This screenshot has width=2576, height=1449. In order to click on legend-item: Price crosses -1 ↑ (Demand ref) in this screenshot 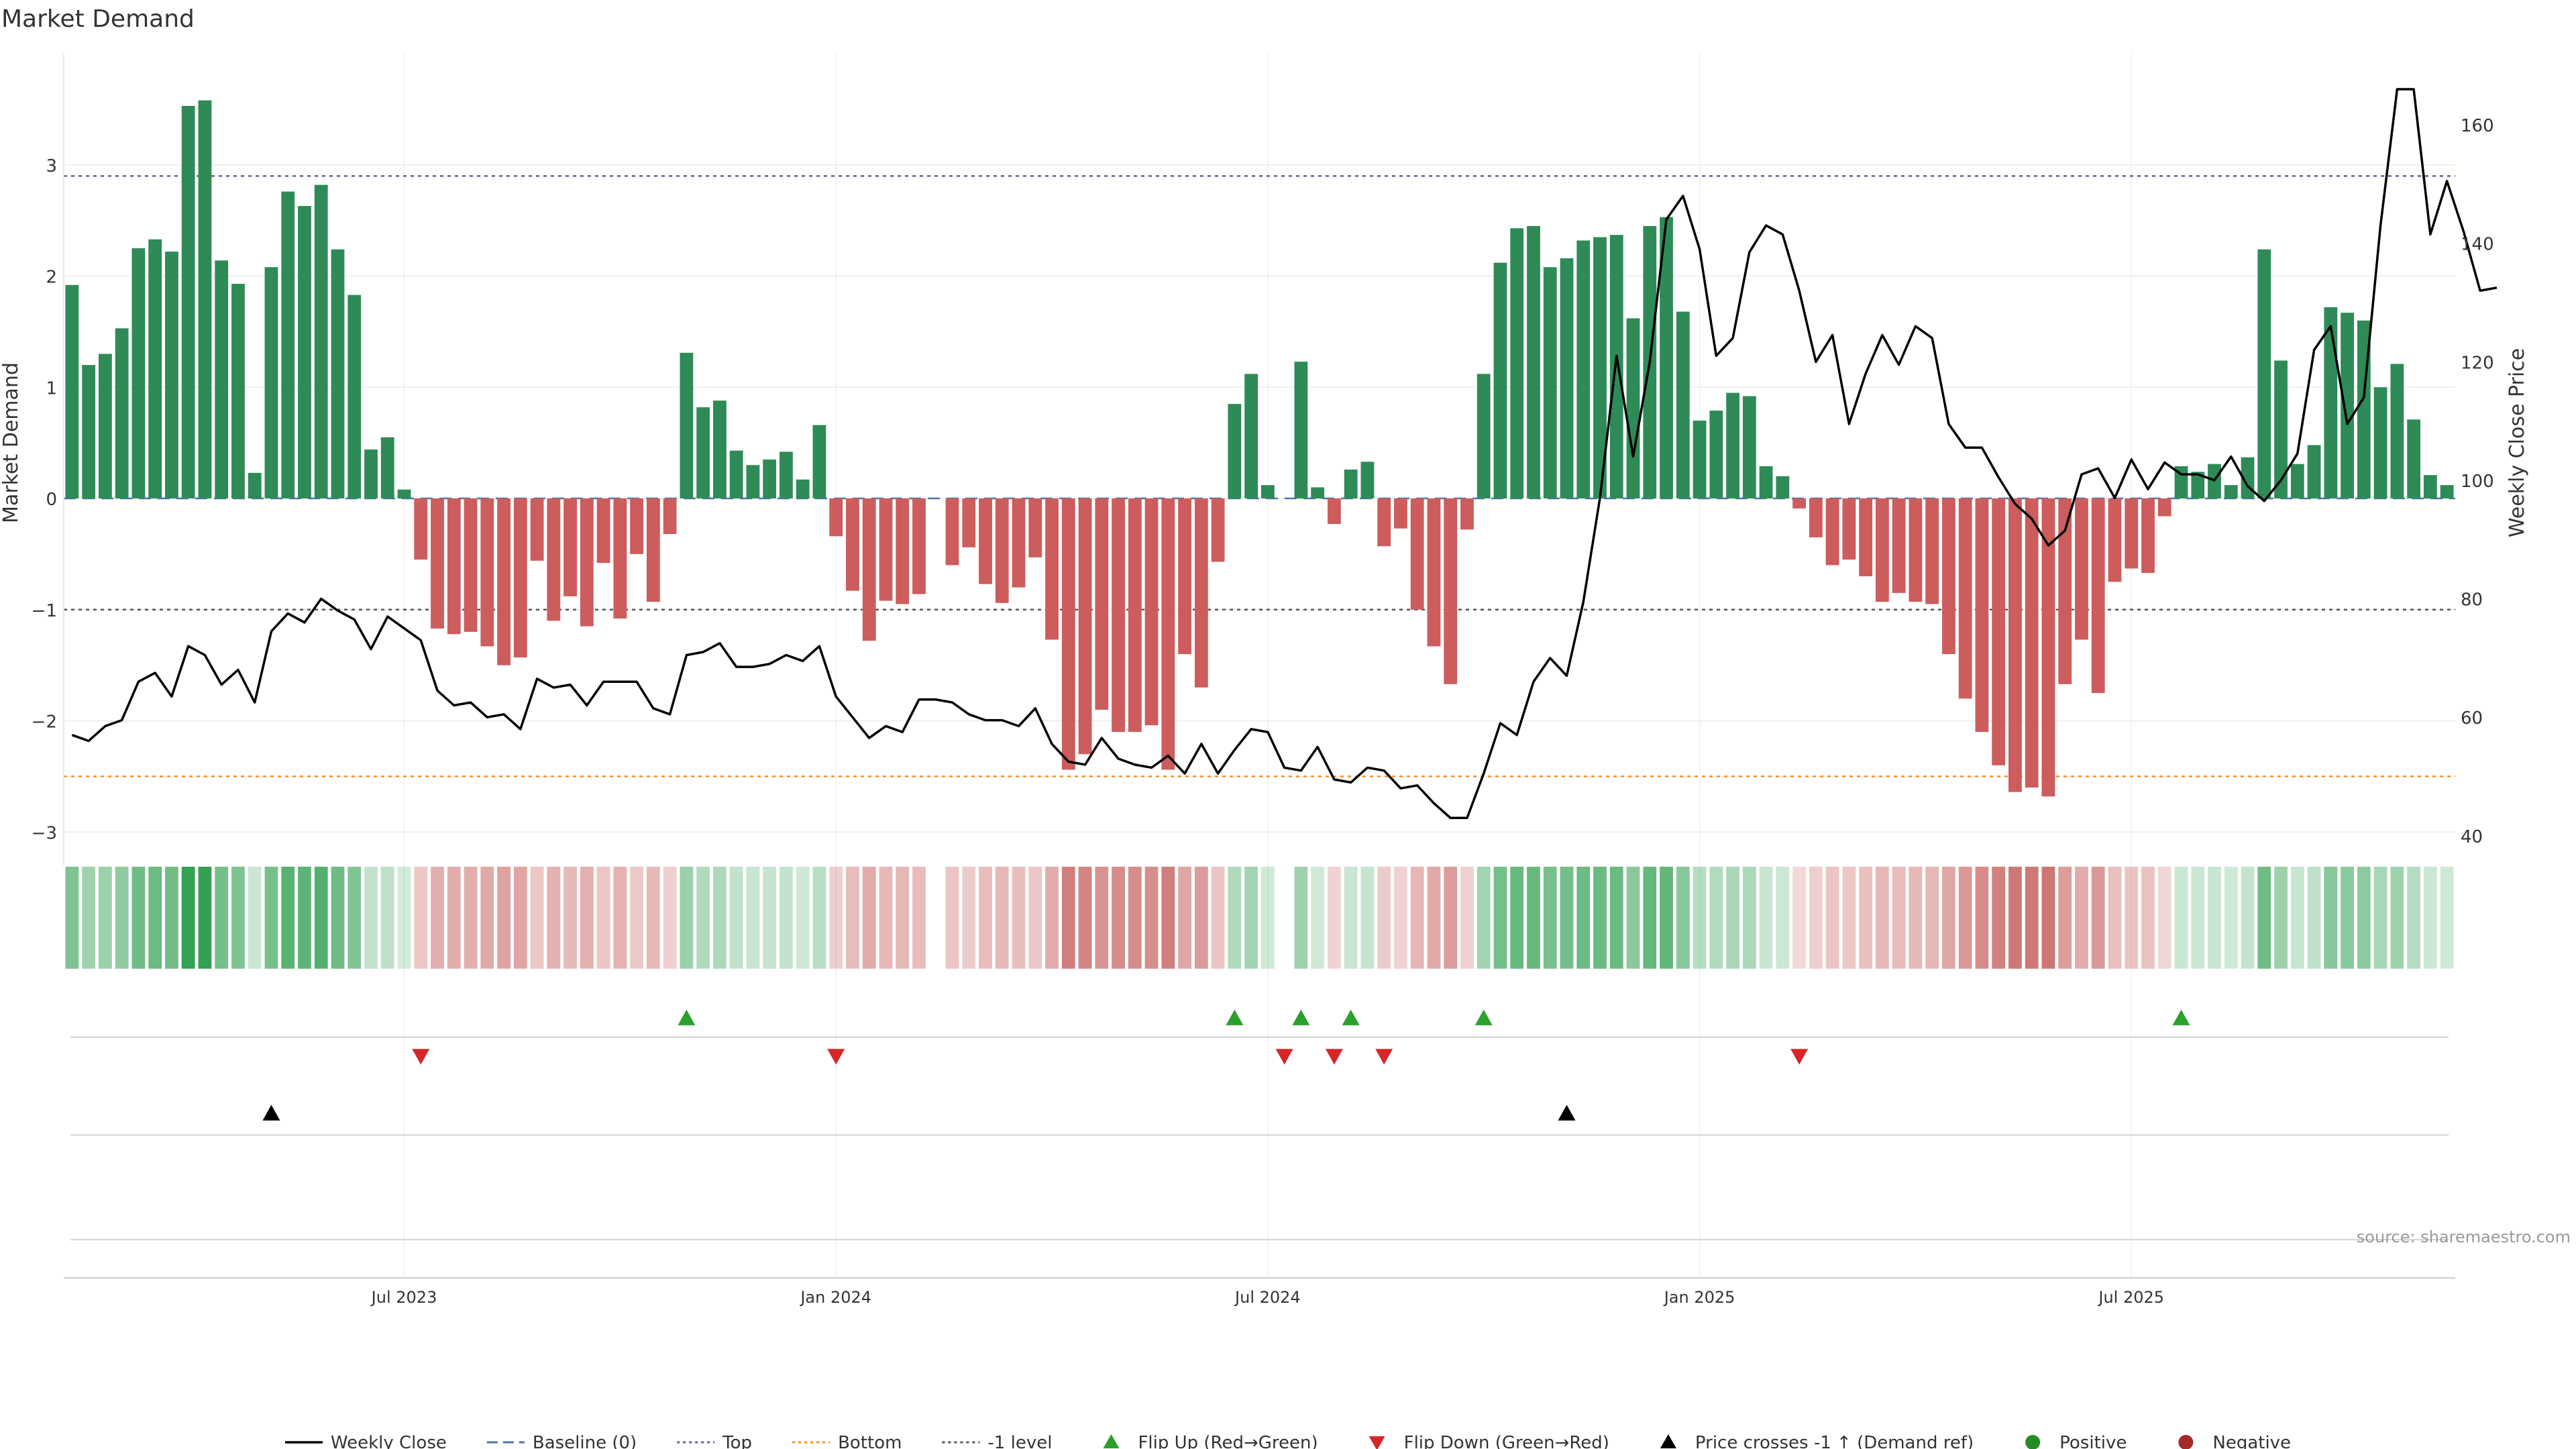, I will do `click(1817, 1441)`.